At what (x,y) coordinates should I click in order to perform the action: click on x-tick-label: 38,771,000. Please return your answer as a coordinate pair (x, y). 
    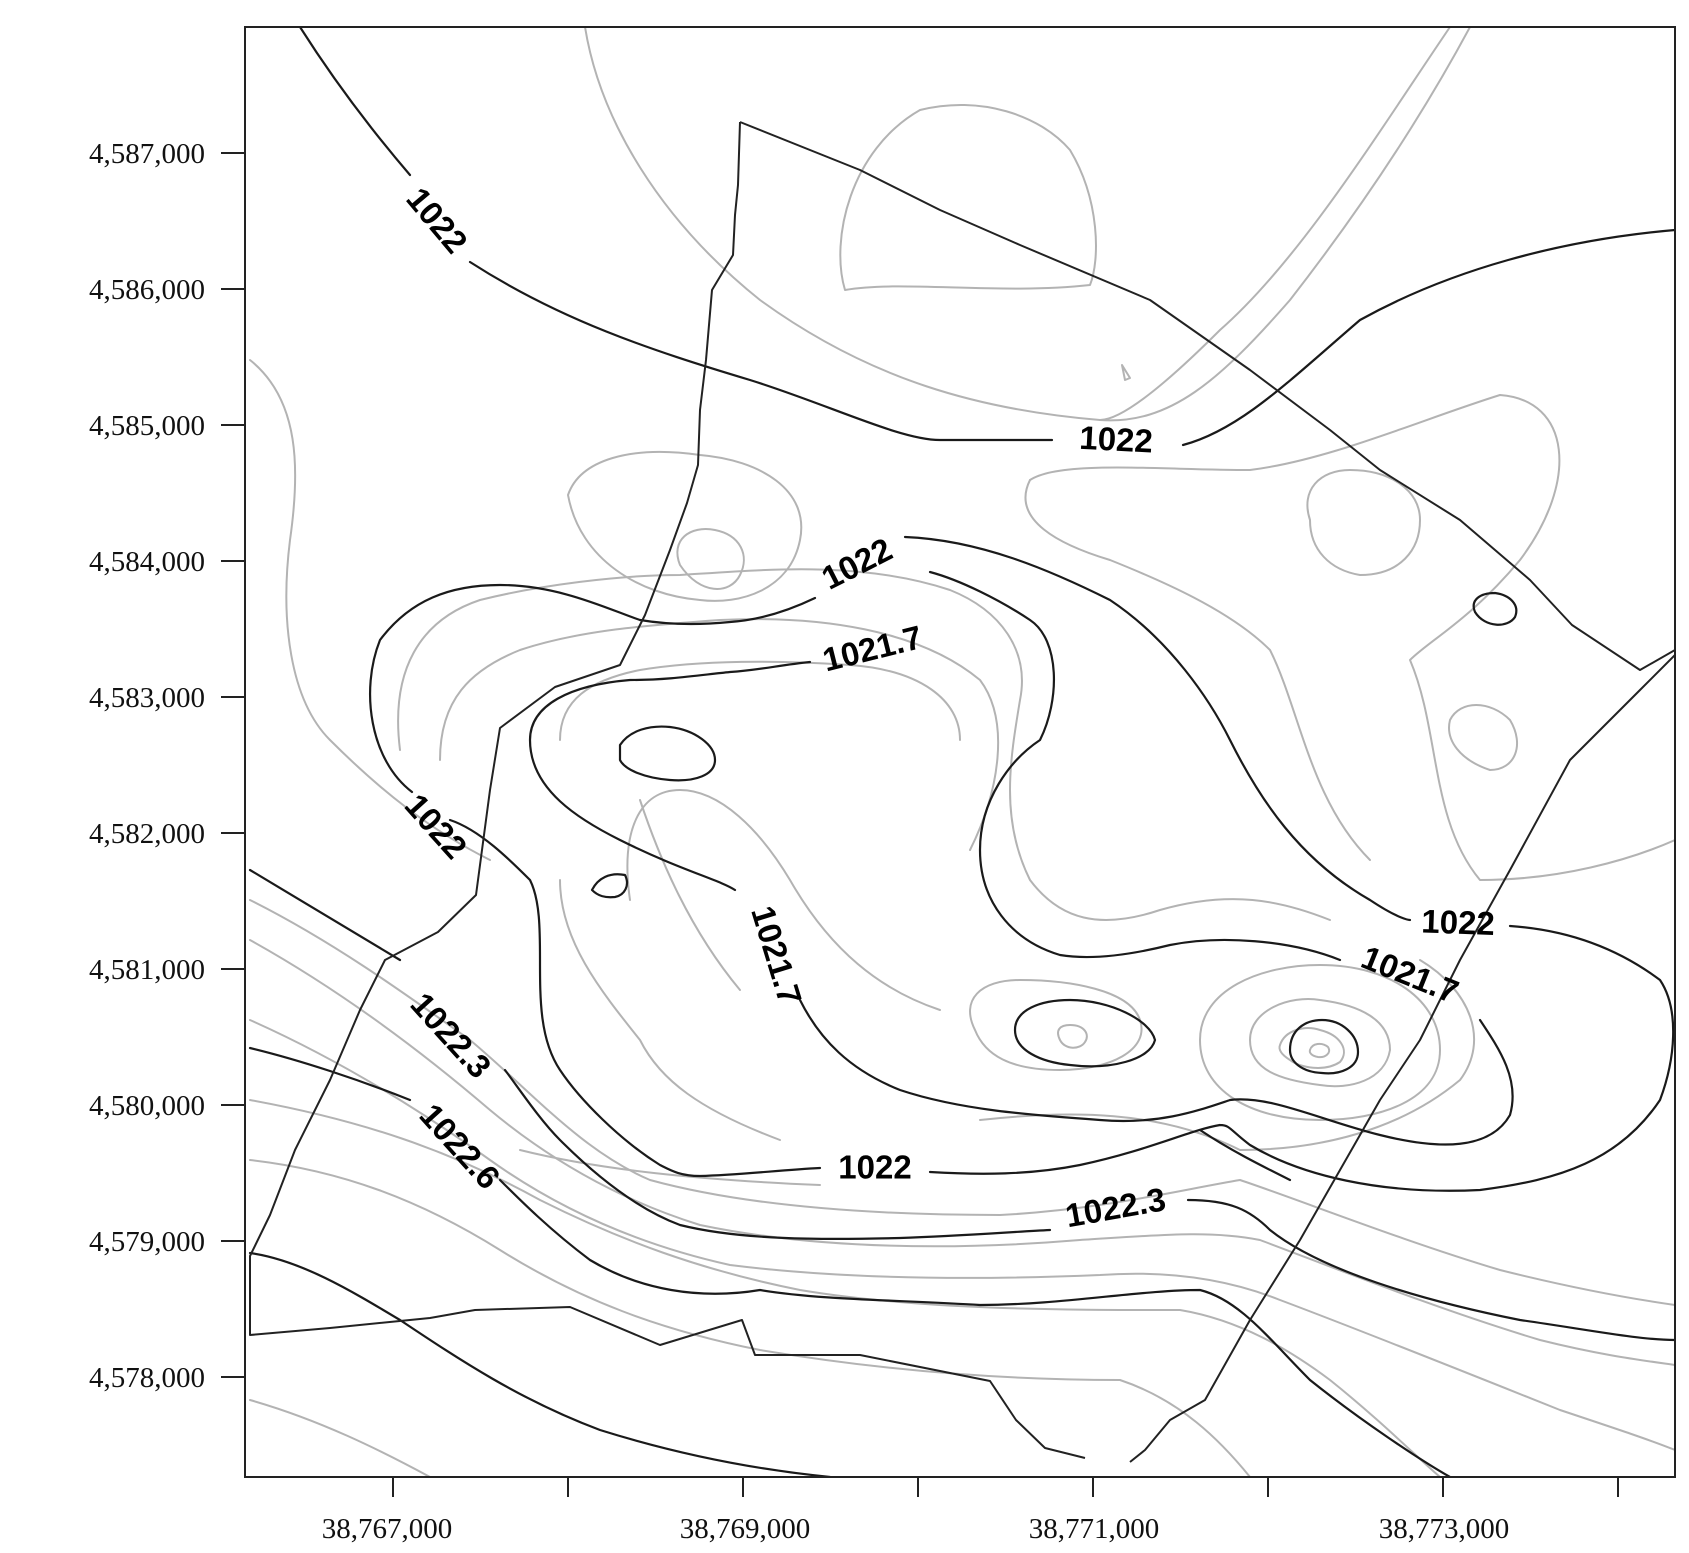
    Looking at the image, I should click on (1094, 1529).